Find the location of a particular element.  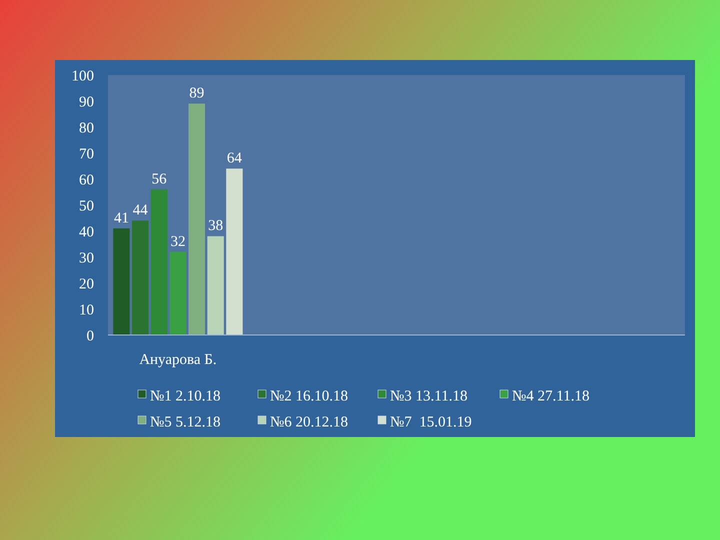

legend-label: №7 15.01.19 is located at coordinates (431, 422).